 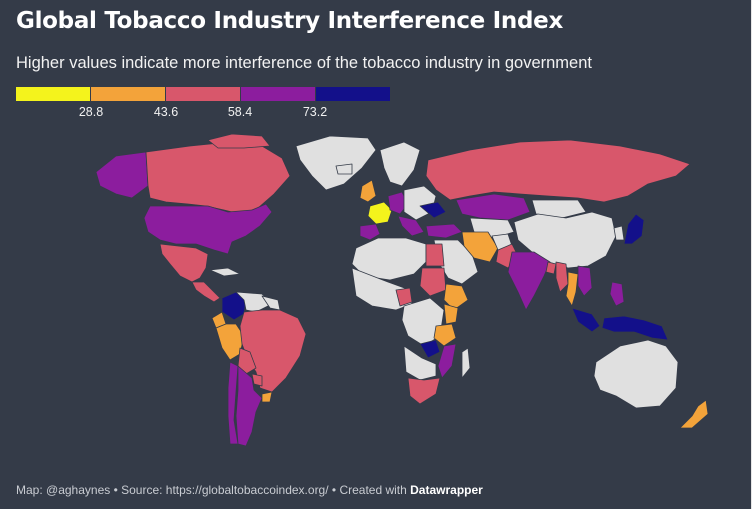 I want to click on country-south-africa, so click(x=424, y=391).